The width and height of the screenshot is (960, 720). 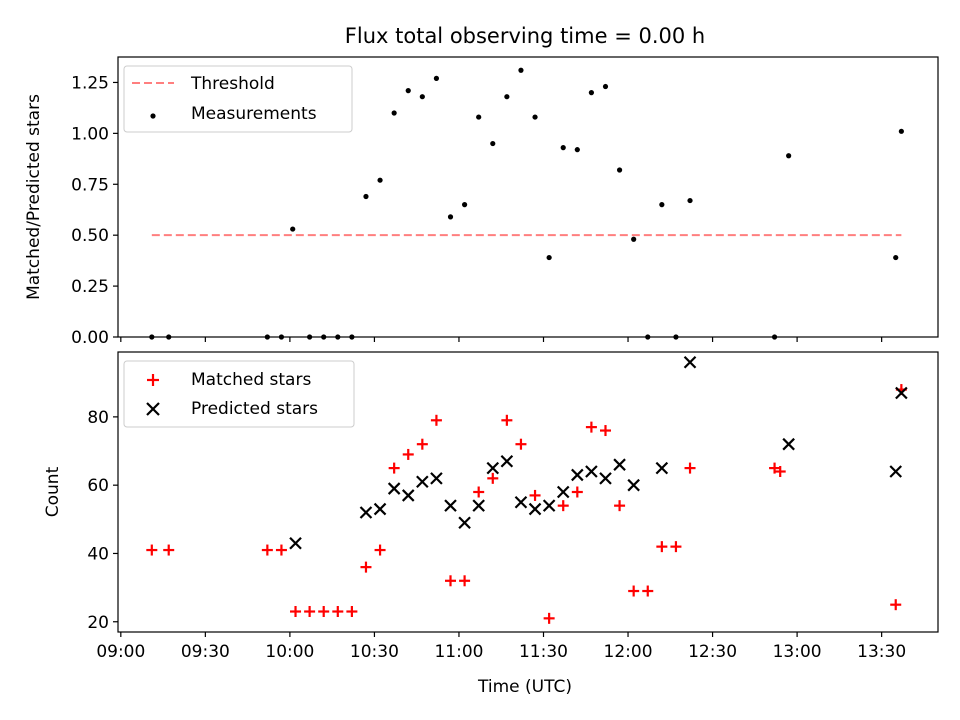 What do you see at coordinates (524, 687) in the screenshot?
I see `bottom-x-axis-label: Time (UTC)` at bounding box center [524, 687].